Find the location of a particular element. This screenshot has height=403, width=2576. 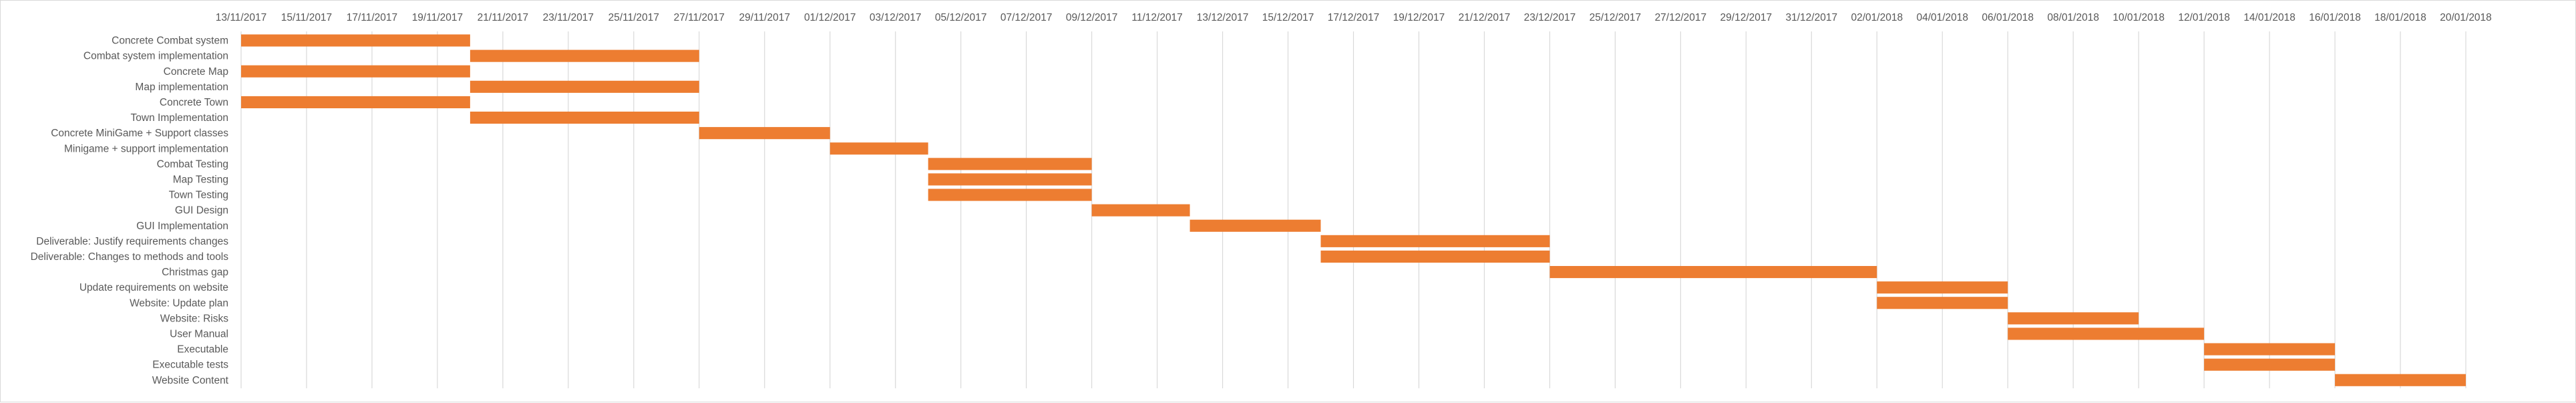

task-label: Concrete Town is located at coordinates (194, 102).